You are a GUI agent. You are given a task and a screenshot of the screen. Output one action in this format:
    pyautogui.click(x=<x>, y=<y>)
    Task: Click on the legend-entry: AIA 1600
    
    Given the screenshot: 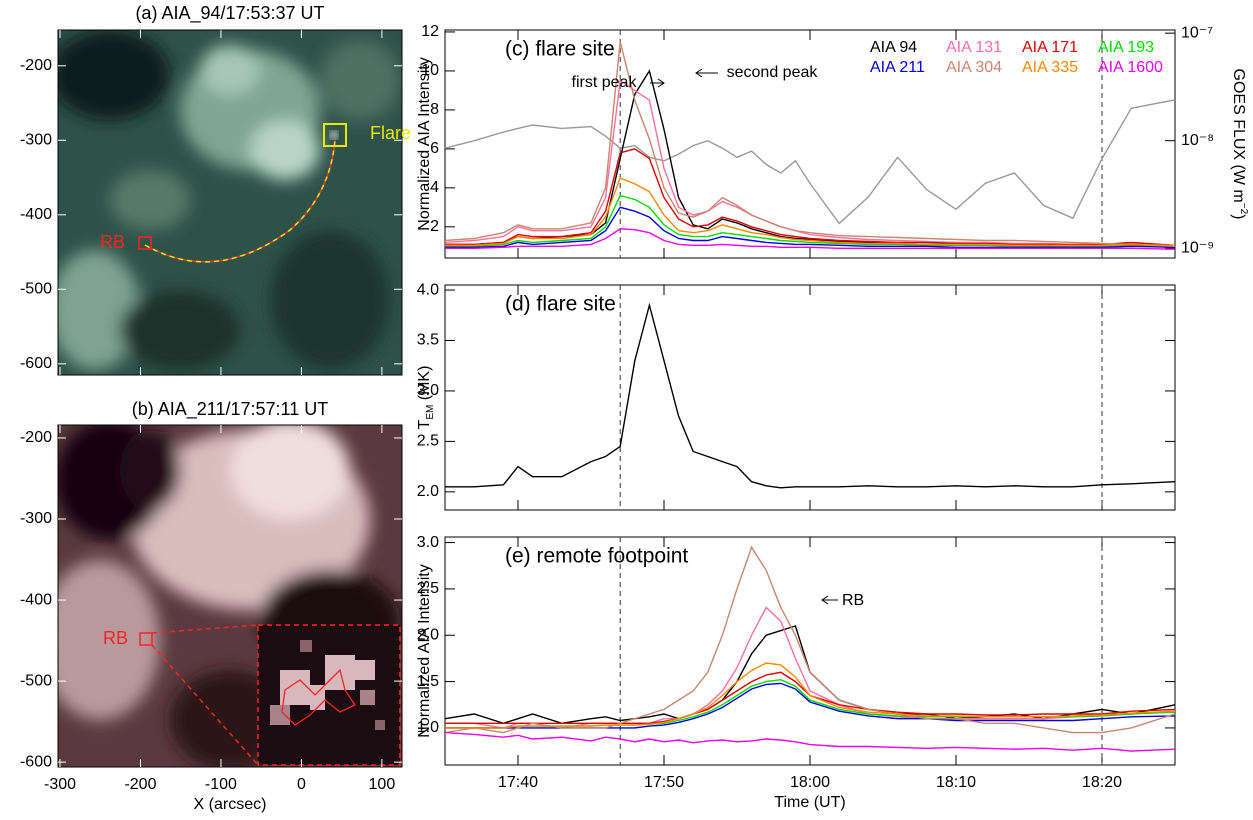 What is the action you would take?
    pyautogui.click(x=1130, y=67)
    